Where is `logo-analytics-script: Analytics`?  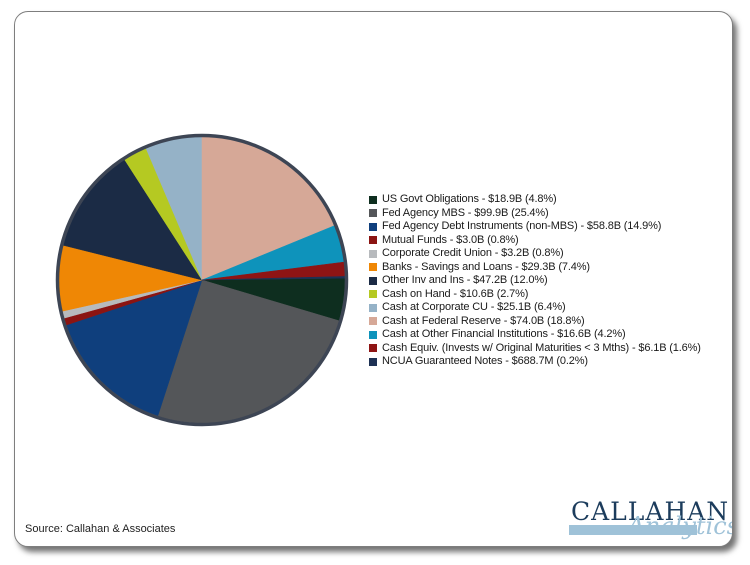
logo-analytics-script: Analytics is located at coordinates (680, 526).